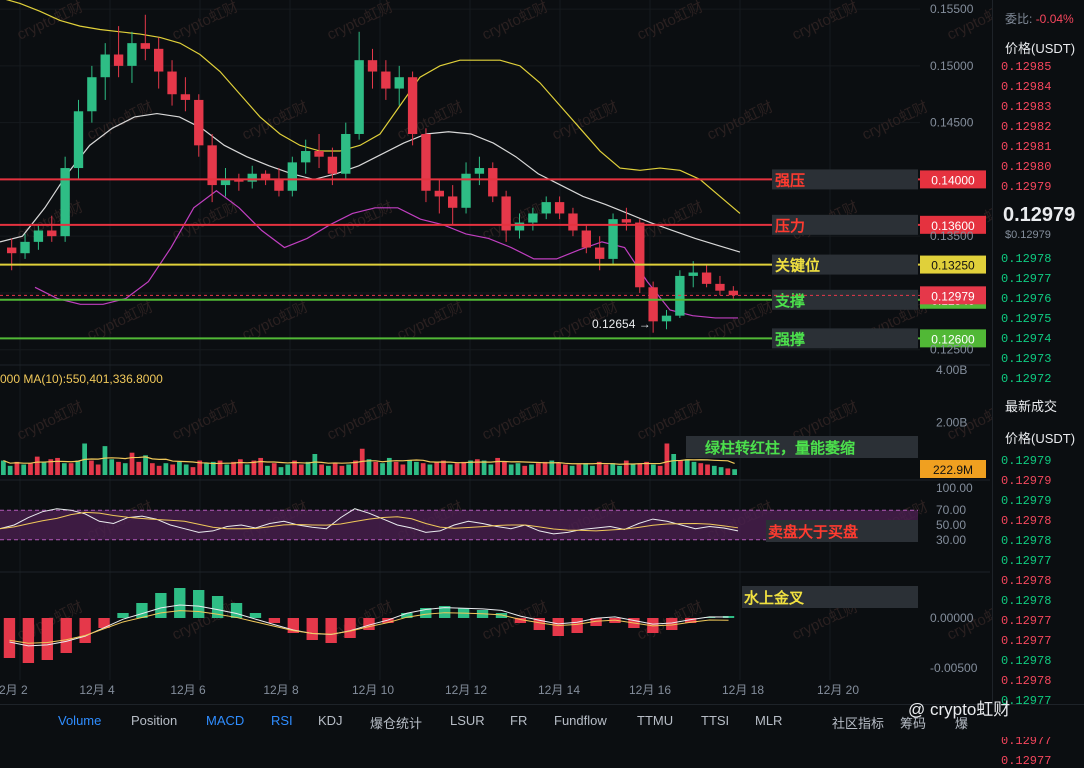  I want to click on rsi-axis-tick: 50.00, so click(951, 525).